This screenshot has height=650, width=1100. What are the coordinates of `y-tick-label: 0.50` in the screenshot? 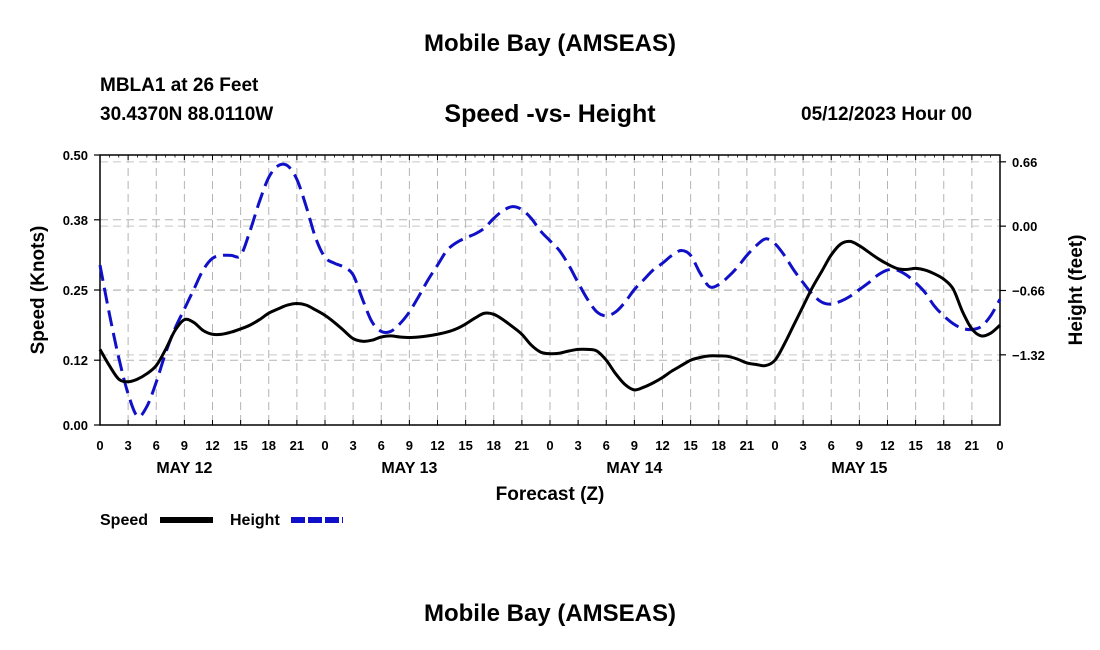 It's located at (75, 155).